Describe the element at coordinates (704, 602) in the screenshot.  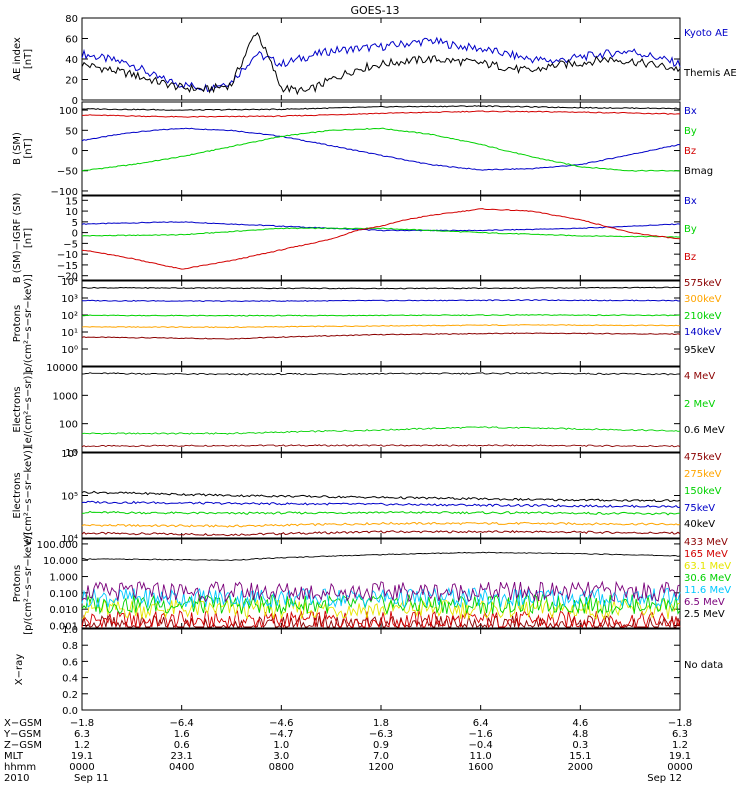
I see `legend-label: 6.5 MeV` at that location.